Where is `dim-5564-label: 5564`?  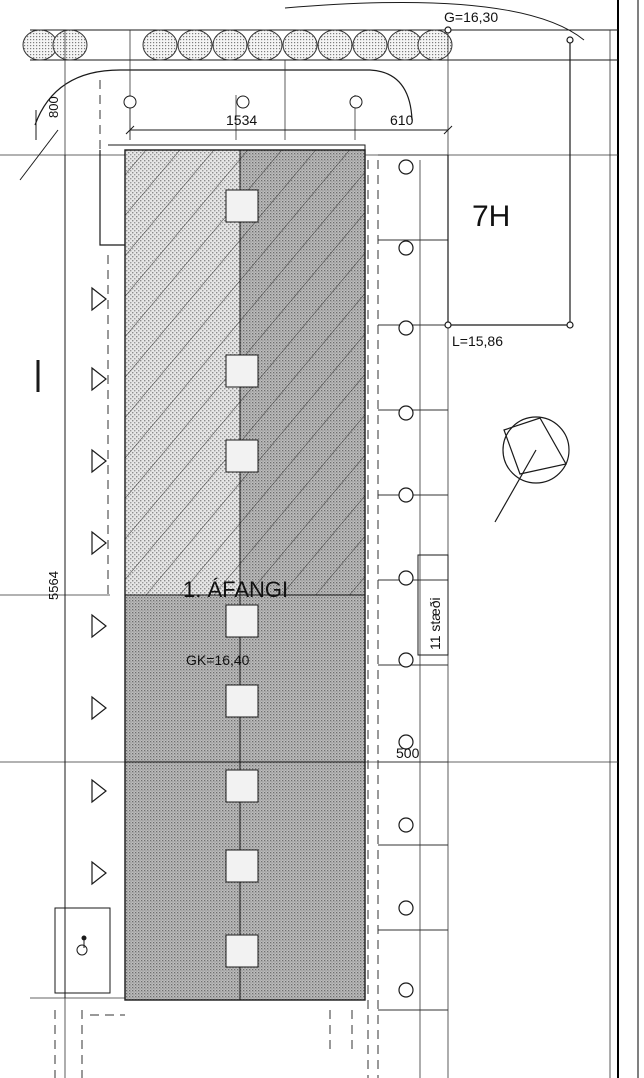 dim-5564-label: 5564 is located at coordinates (53, 585).